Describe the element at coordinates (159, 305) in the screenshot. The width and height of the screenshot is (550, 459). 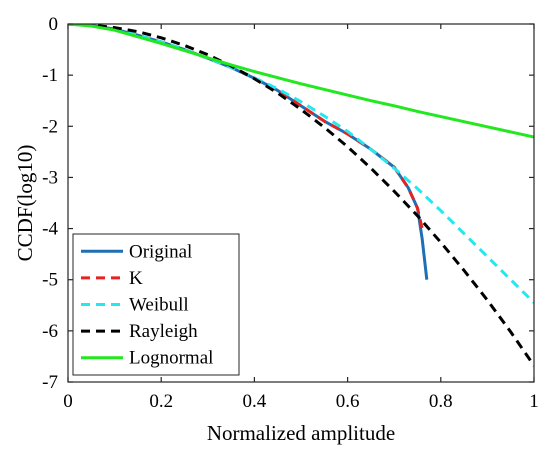
I see `legend-label-weibull: Weibull` at that location.